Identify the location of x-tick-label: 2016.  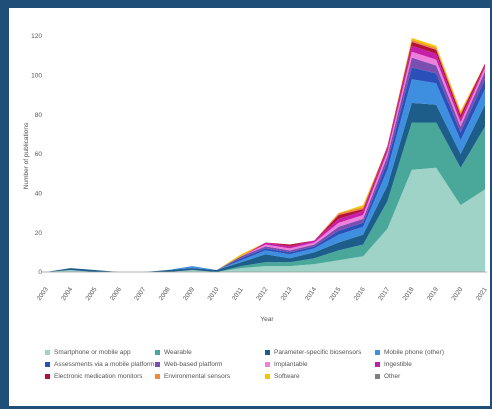
(360, 294).